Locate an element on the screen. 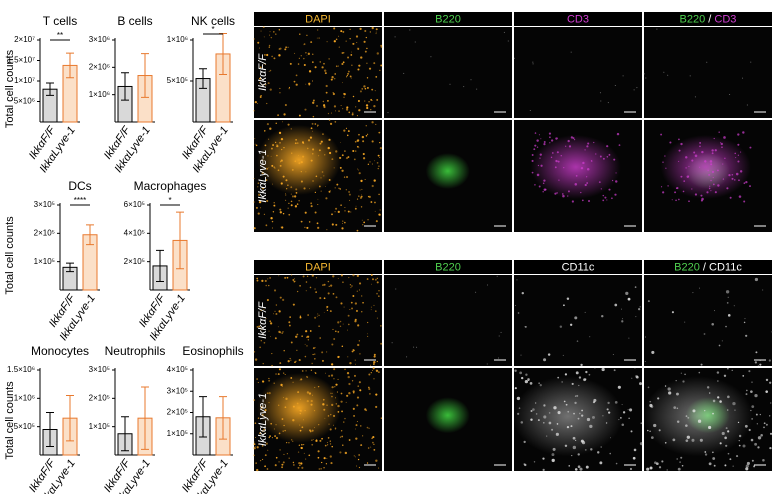  panel-header-label: B220 / CD11c is located at coordinates (708, 267).